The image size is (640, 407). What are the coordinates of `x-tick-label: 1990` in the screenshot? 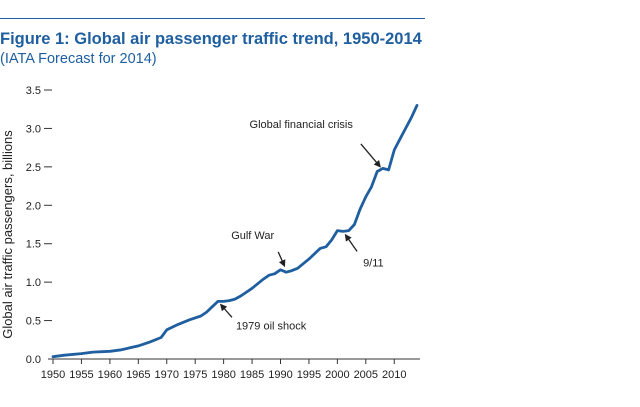 It's located at (280, 375).